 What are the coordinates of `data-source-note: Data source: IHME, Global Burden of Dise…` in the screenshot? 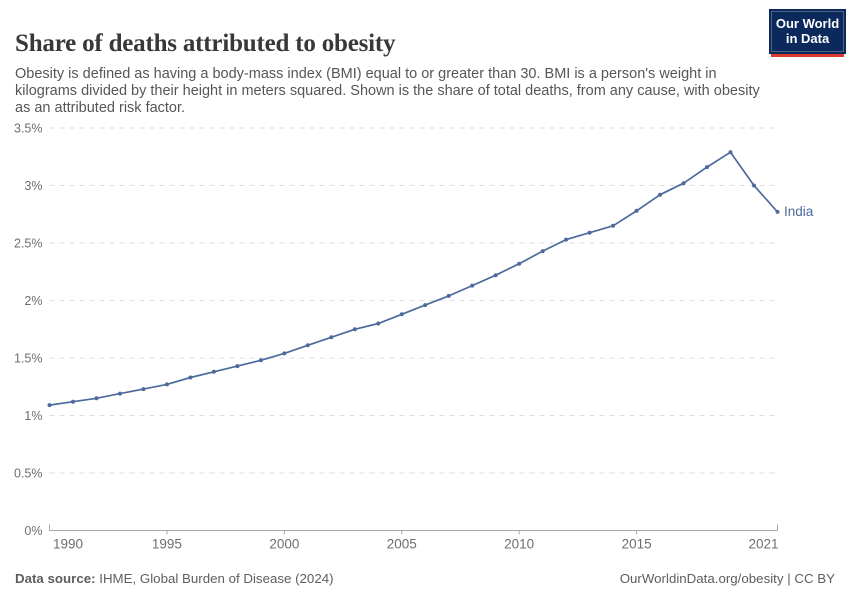 It's located at (174, 578).